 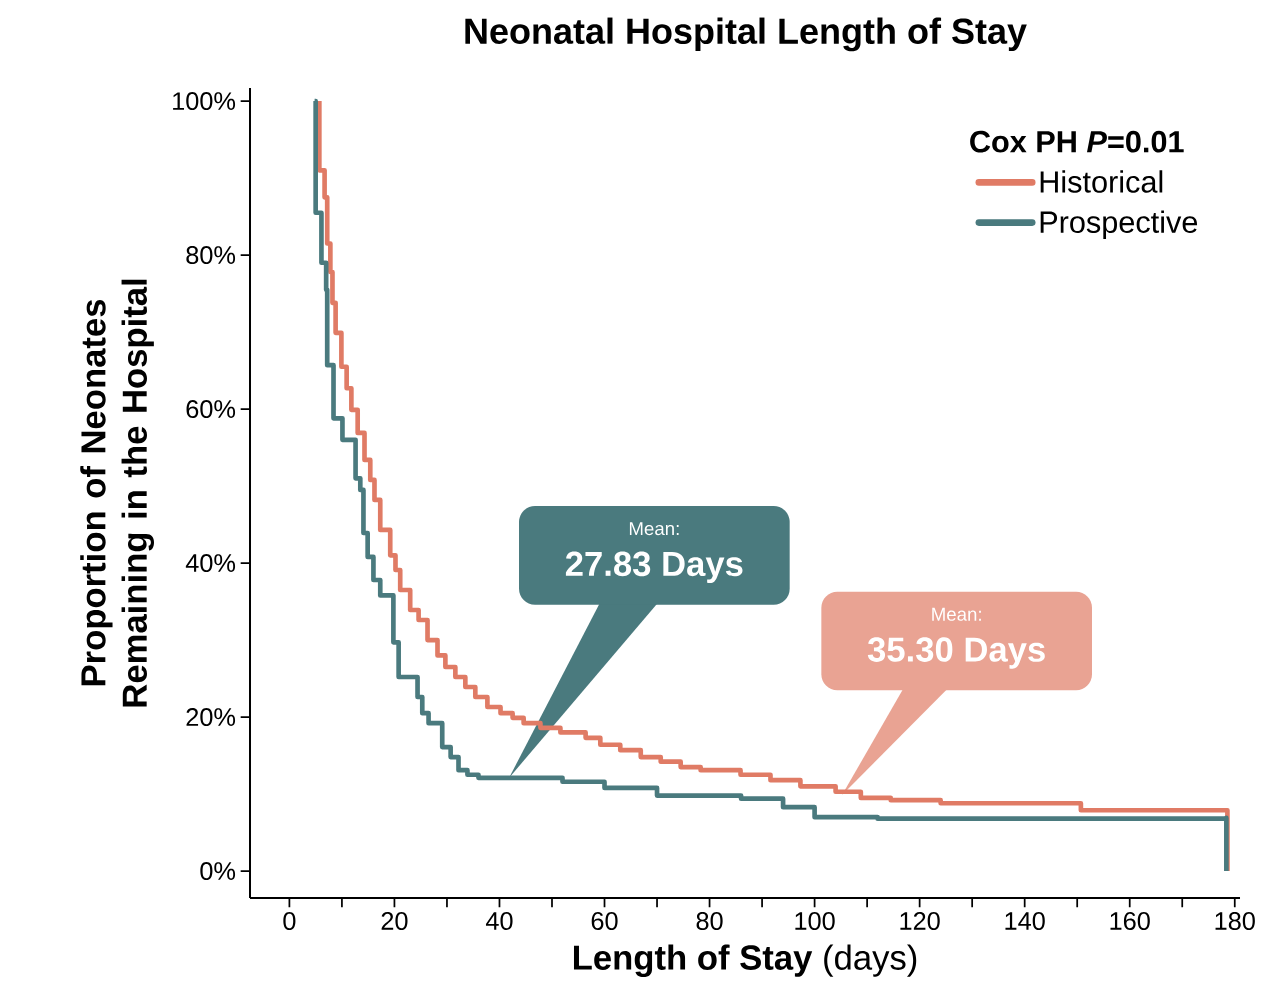 I want to click on x-tick-label: 40, so click(x=499, y=921).